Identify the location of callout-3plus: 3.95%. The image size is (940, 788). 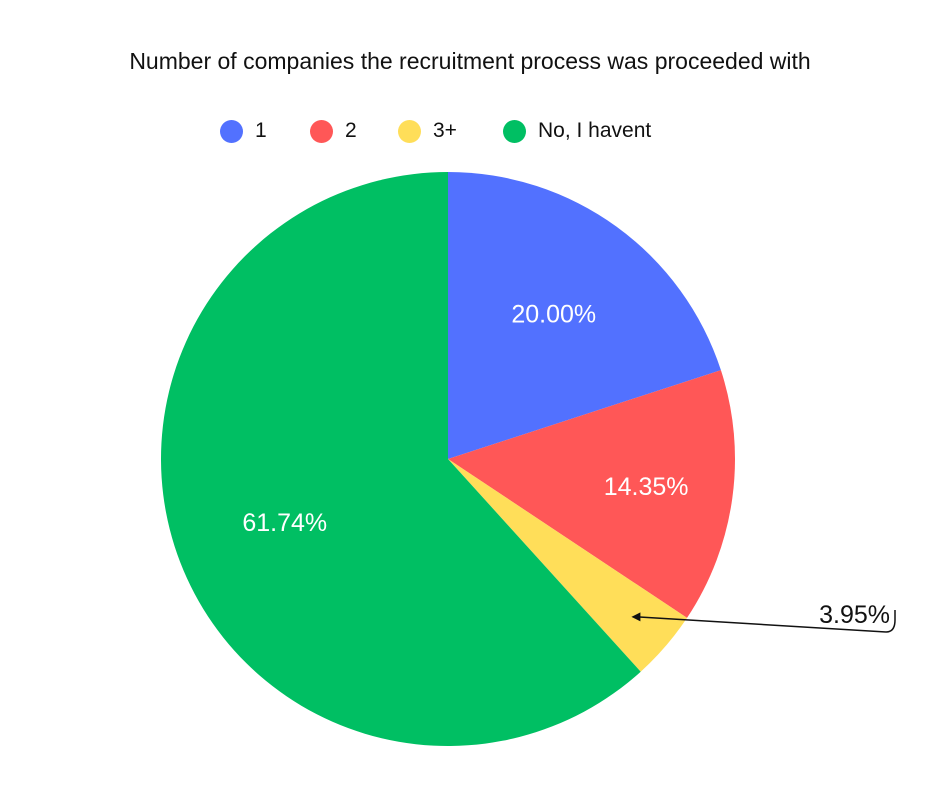
(763, 617).